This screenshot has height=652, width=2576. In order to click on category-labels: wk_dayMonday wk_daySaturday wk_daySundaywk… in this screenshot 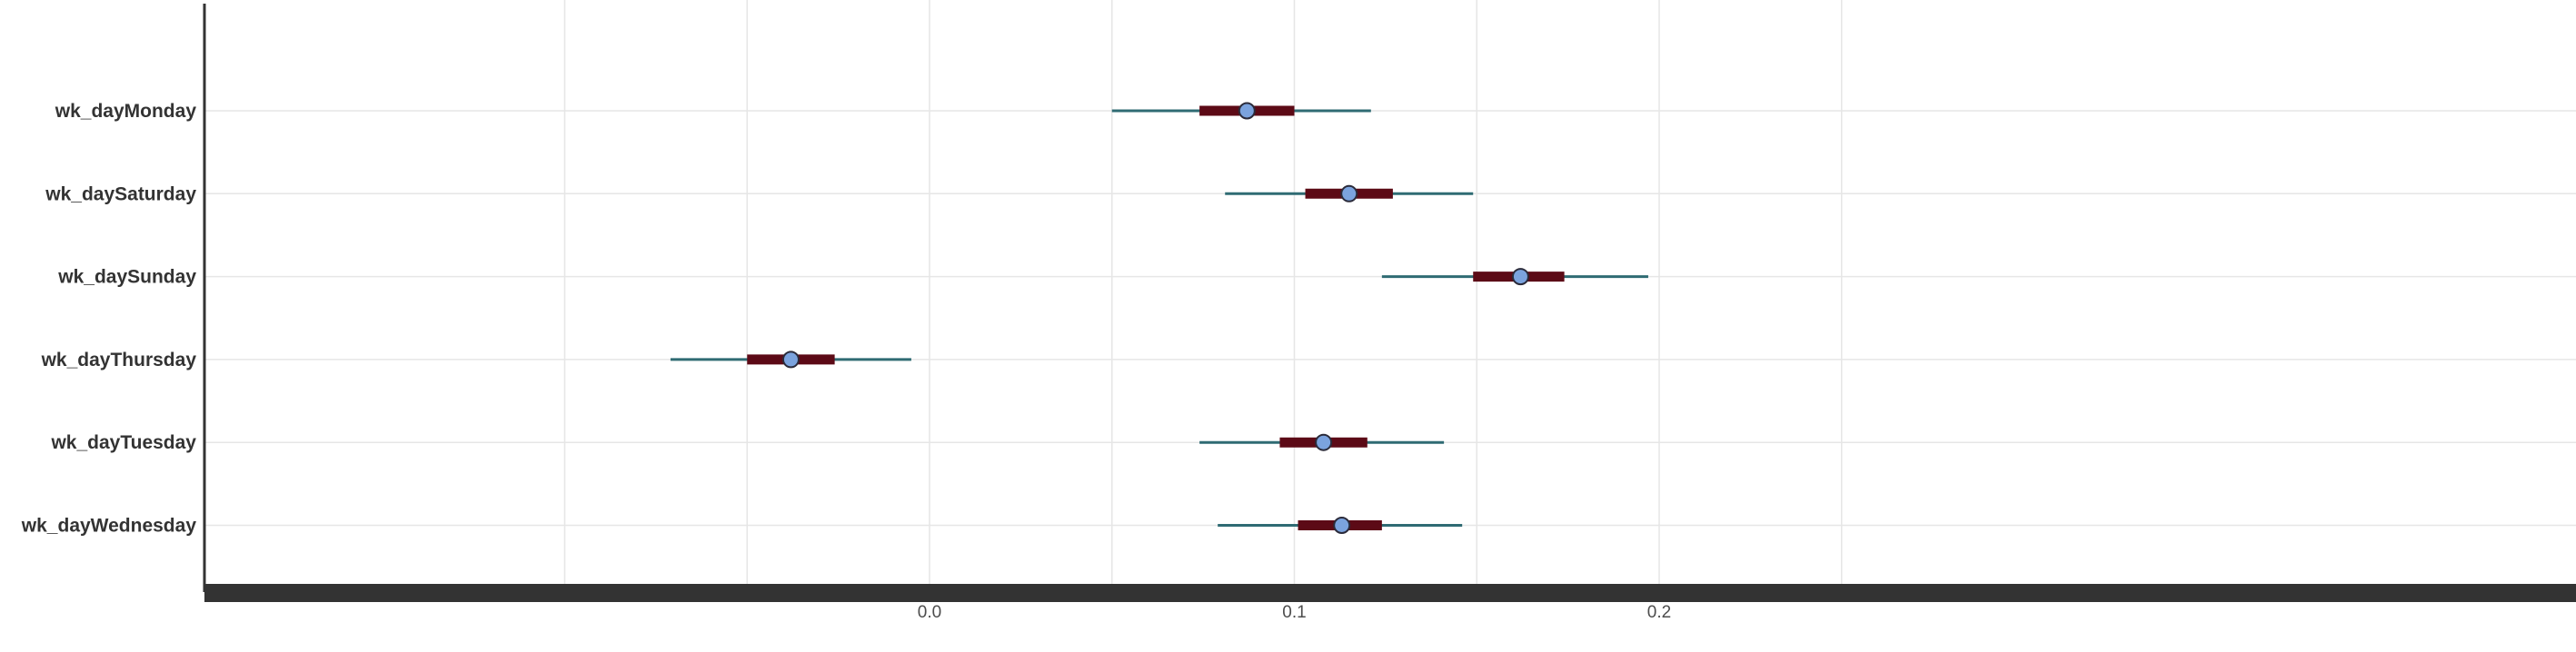, I will do `click(109, 319)`.